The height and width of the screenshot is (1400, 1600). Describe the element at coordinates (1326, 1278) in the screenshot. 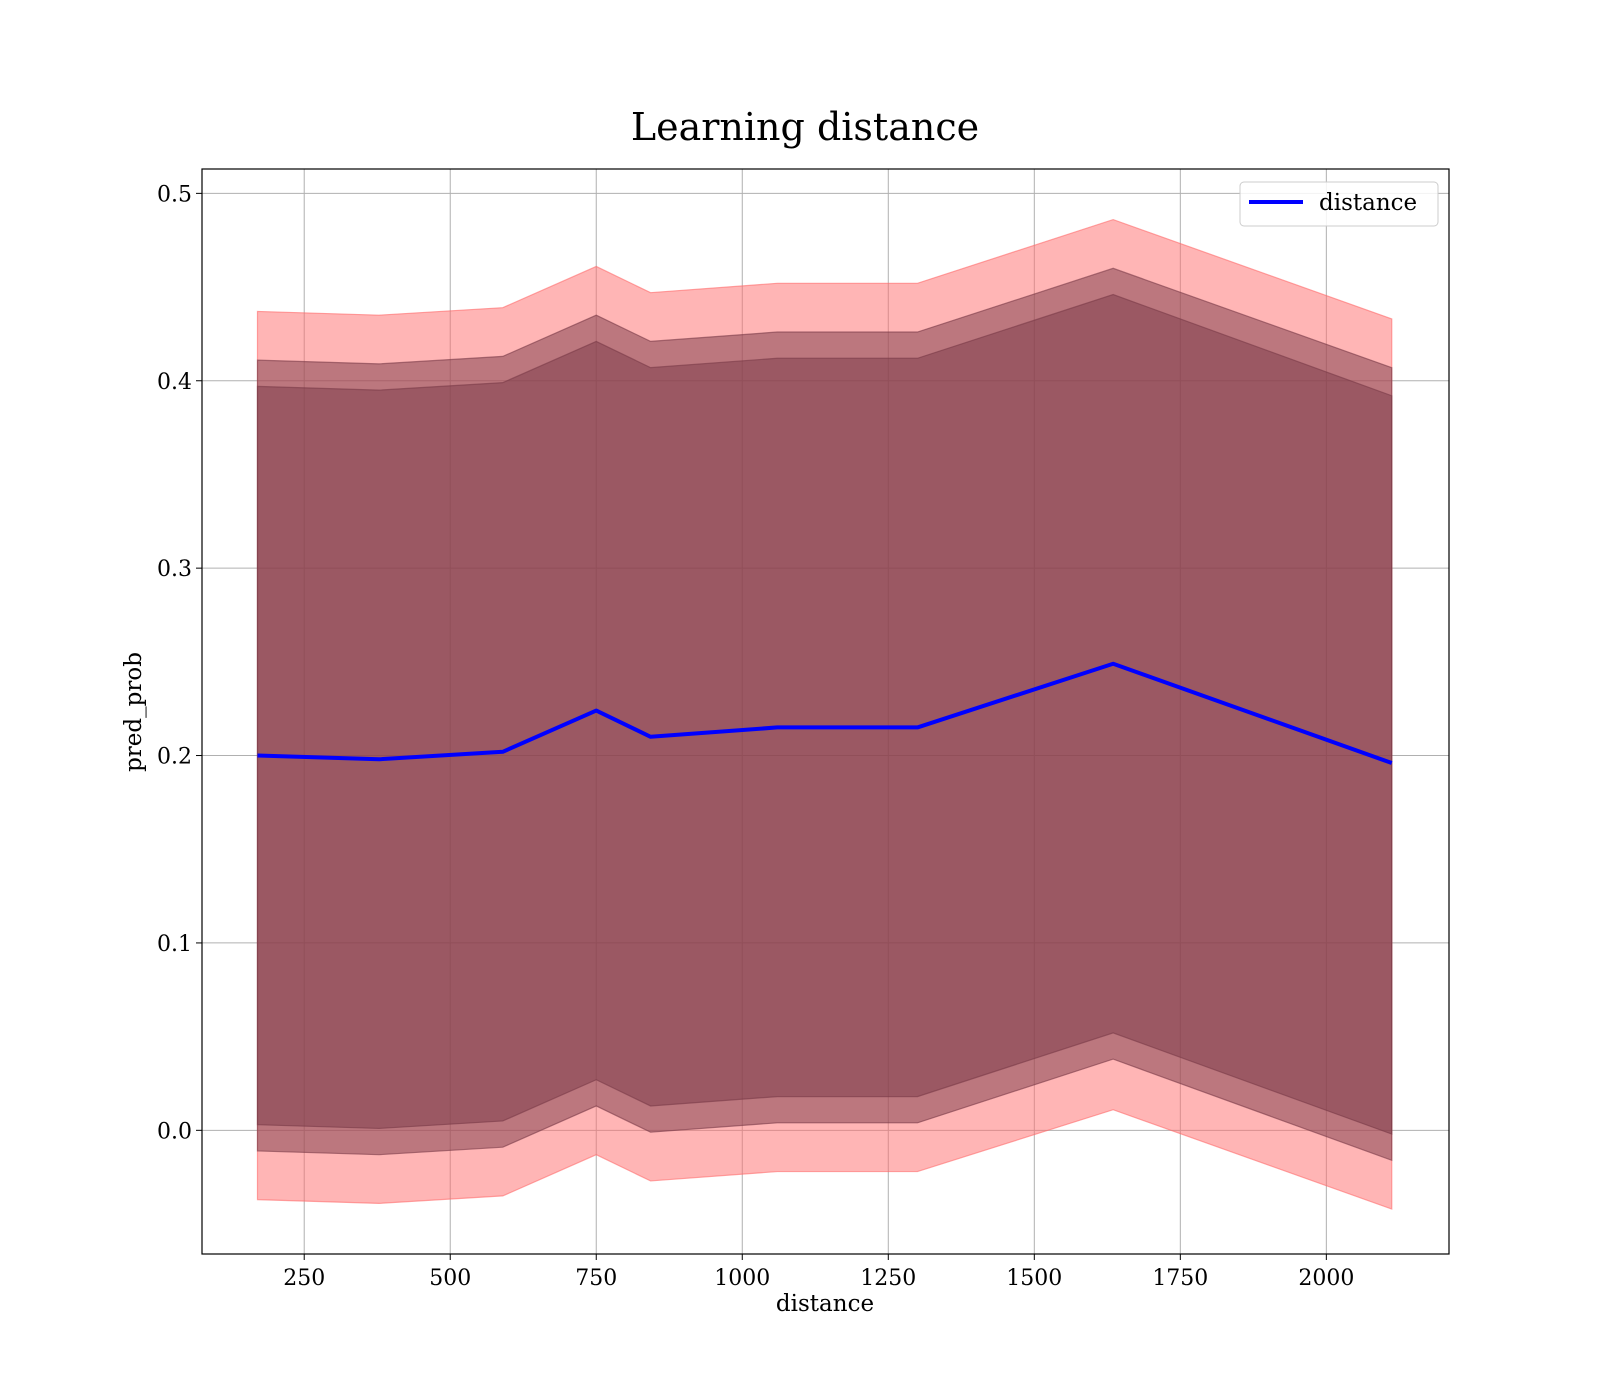

I see `x-tick-label: 2000` at that location.